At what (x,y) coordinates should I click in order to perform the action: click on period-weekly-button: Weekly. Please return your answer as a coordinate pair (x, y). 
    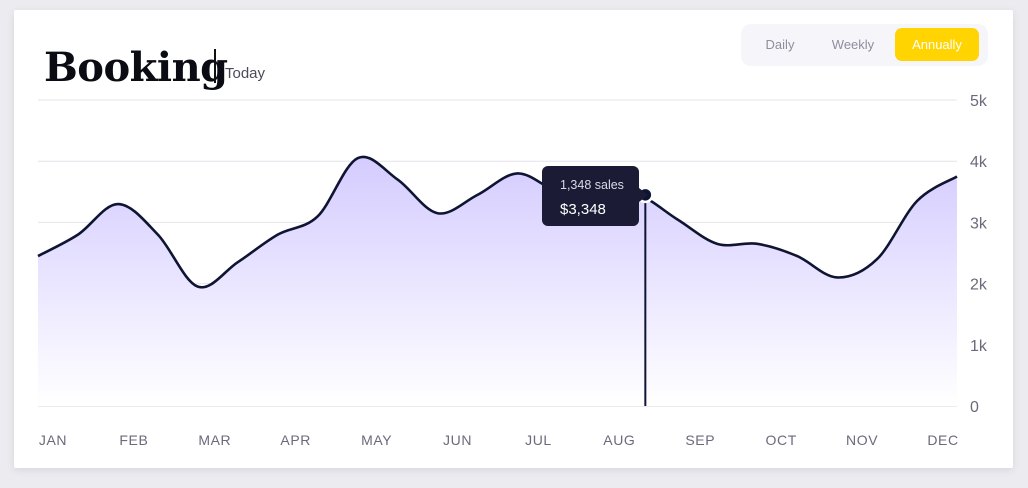
    Looking at the image, I should click on (853, 44).